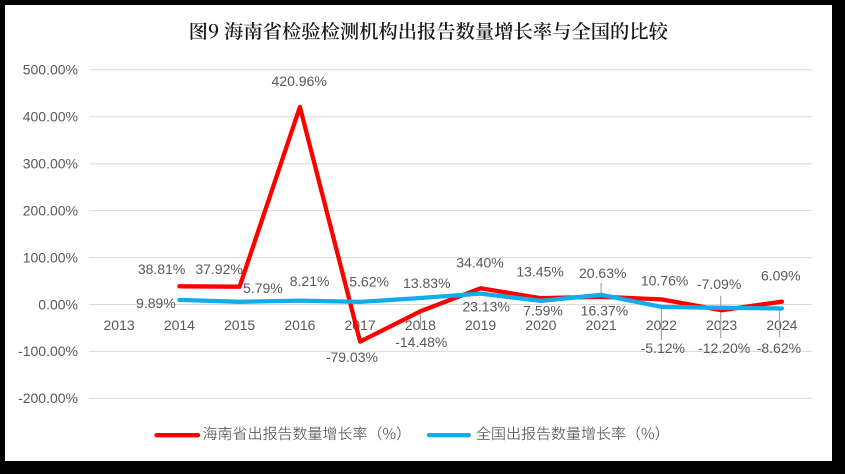  What do you see at coordinates (50, 210) in the screenshot?
I see `svg-text: 200.00%` at bounding box center [50, 210].